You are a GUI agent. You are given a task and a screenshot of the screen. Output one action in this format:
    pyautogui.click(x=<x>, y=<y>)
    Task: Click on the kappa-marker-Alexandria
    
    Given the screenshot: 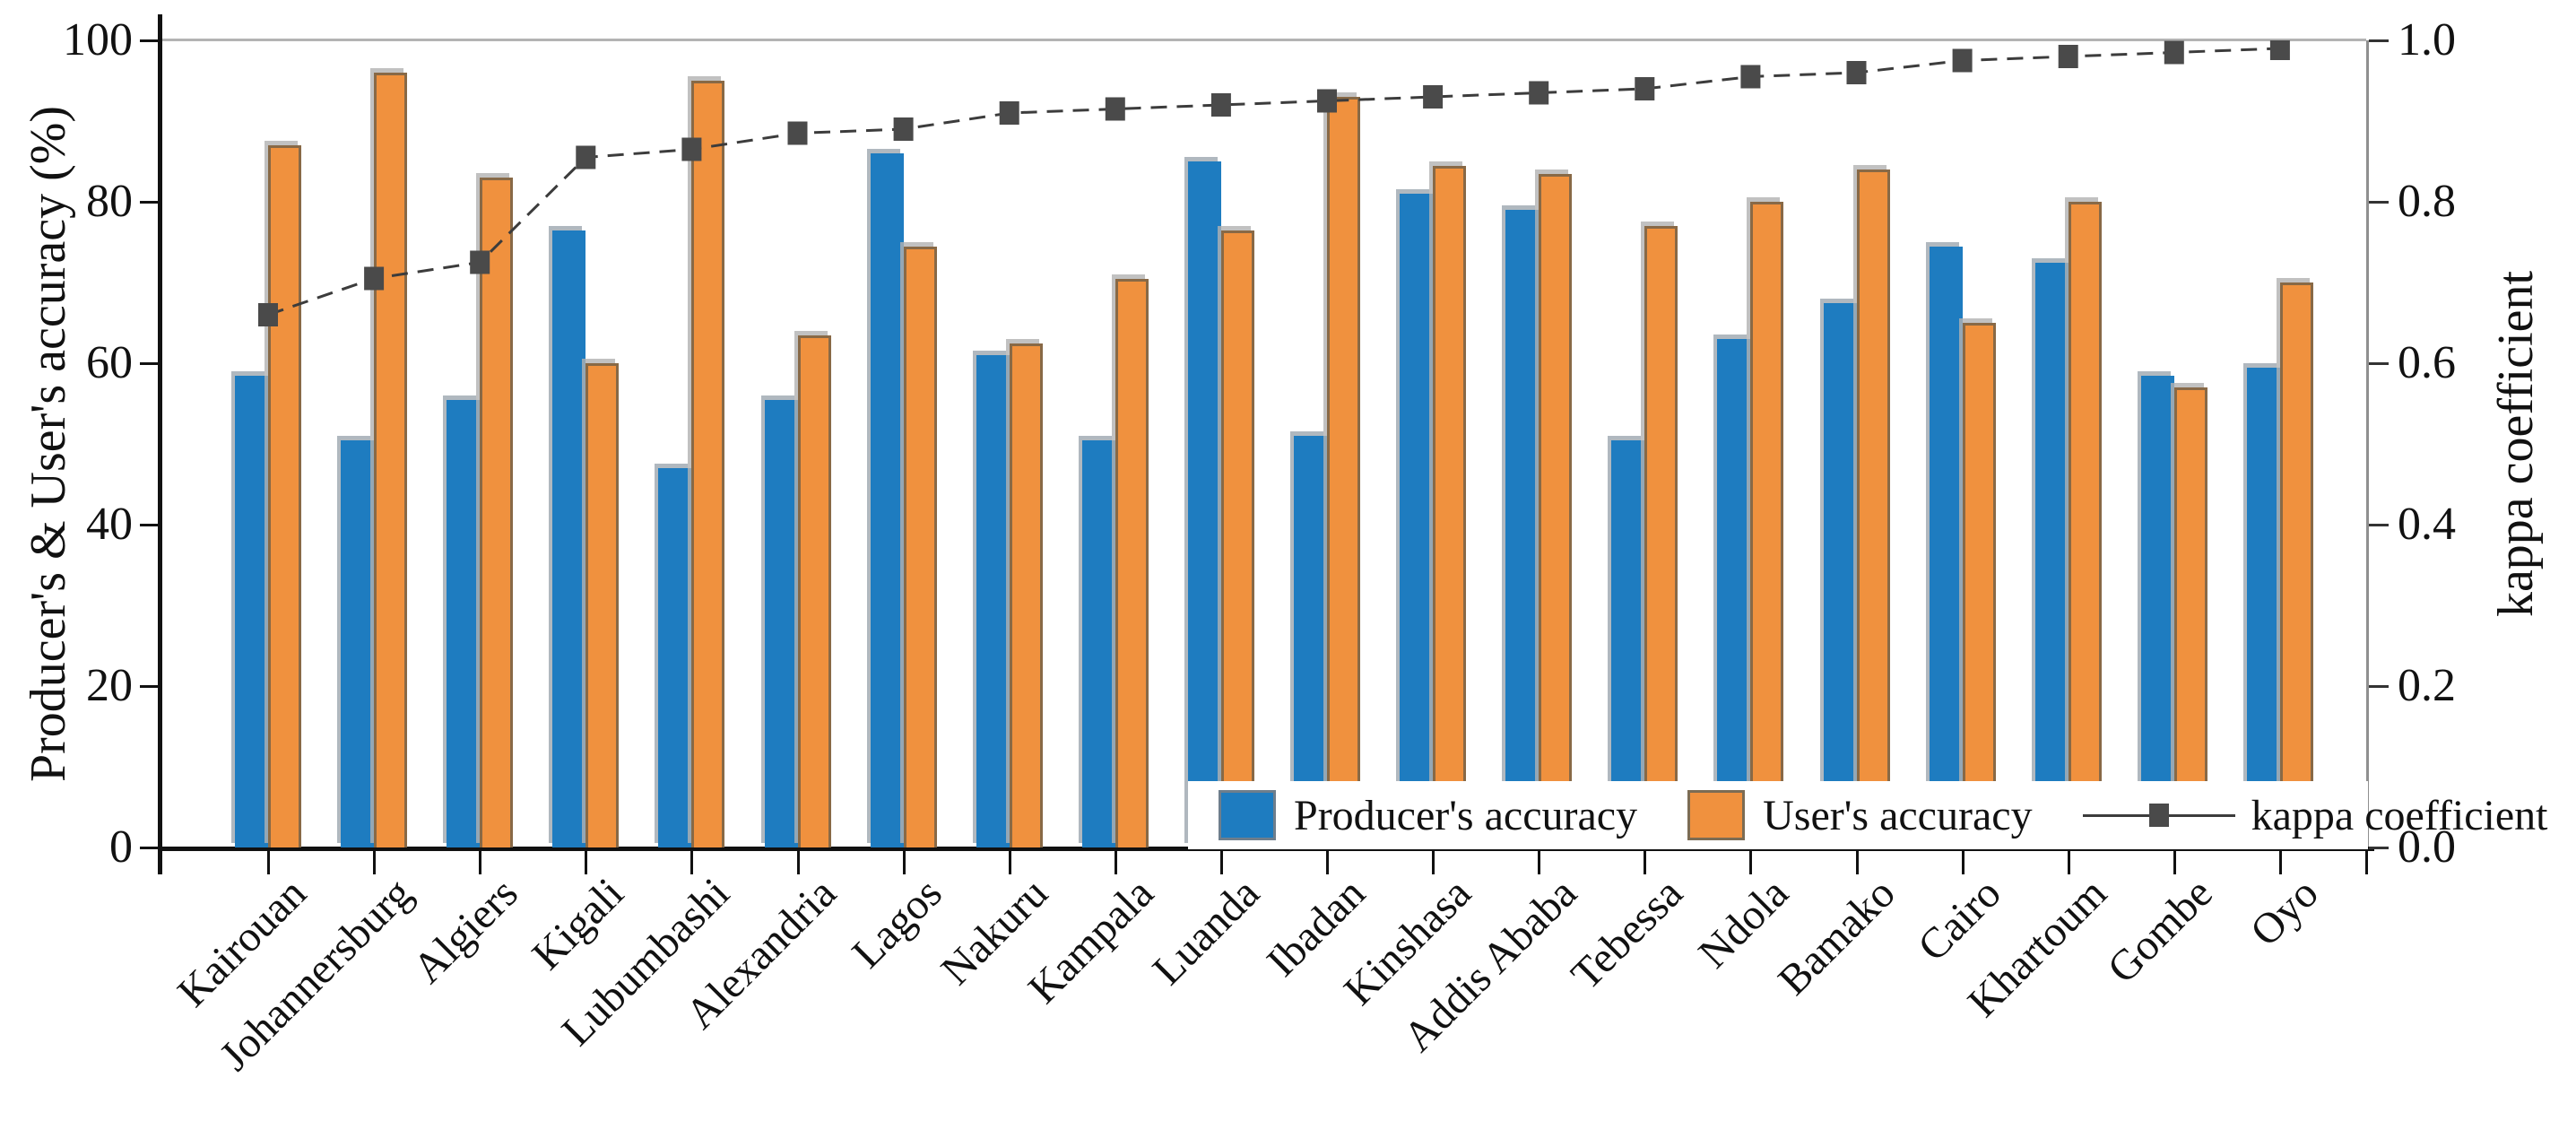 What is the action you would take?
    pyautogui.click(x=797, y=133)
    